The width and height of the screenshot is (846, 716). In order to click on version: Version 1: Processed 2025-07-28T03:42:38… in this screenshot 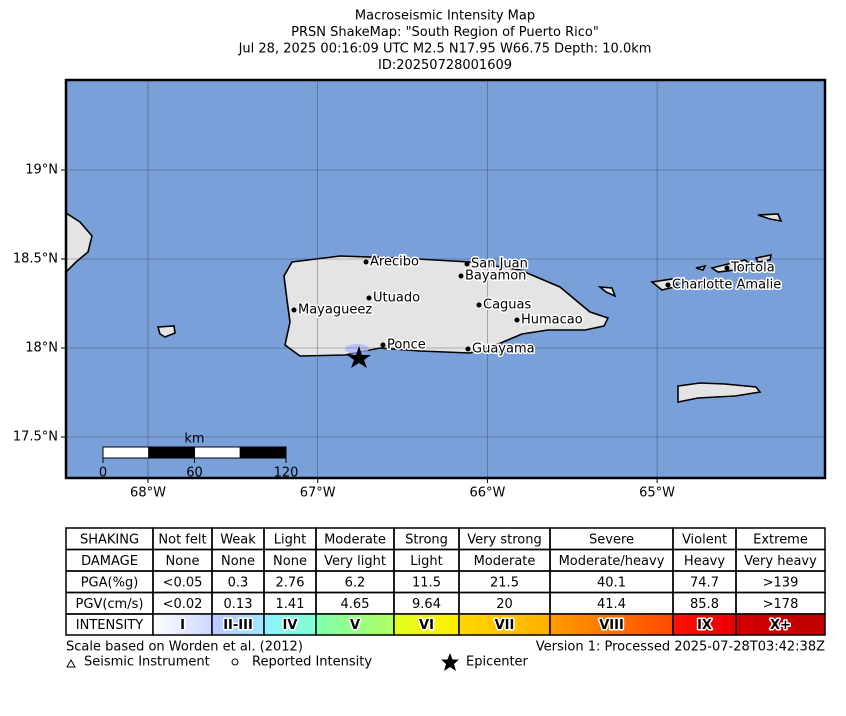, I will do `click(680, 647)`.